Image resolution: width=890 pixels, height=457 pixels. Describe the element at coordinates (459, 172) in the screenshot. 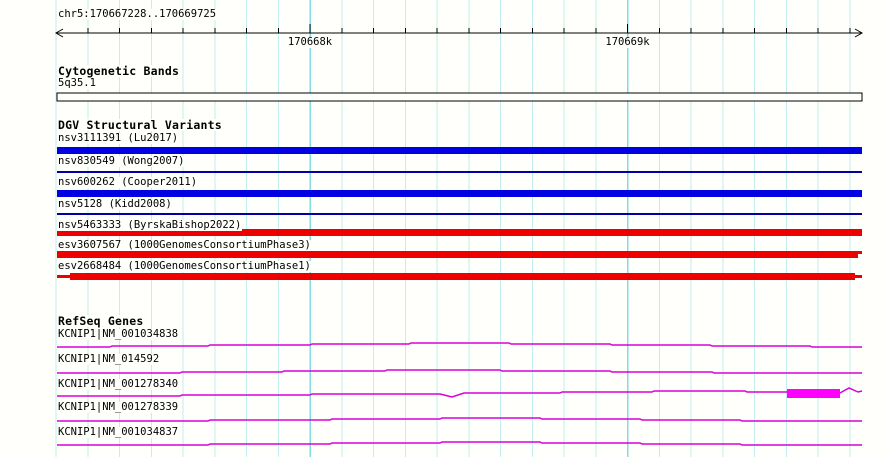

I see `variant-line-nsv830549` at that location.